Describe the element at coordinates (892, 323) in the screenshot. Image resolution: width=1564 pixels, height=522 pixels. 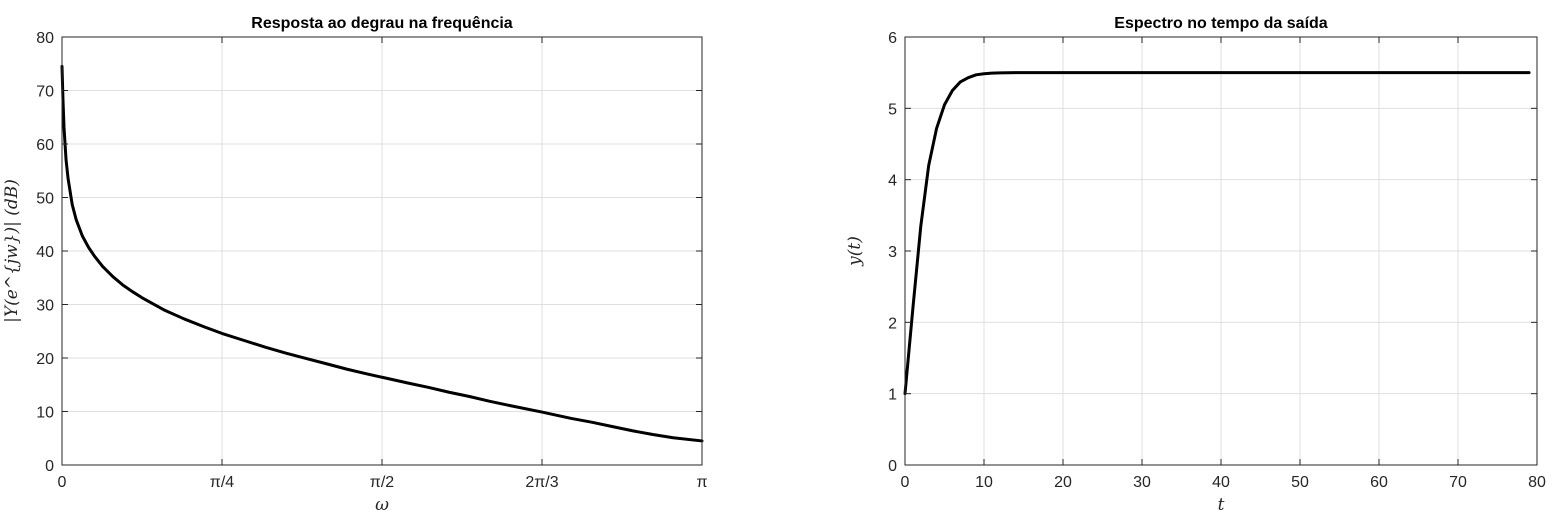
I see `y-tick-label: 2` at that location.